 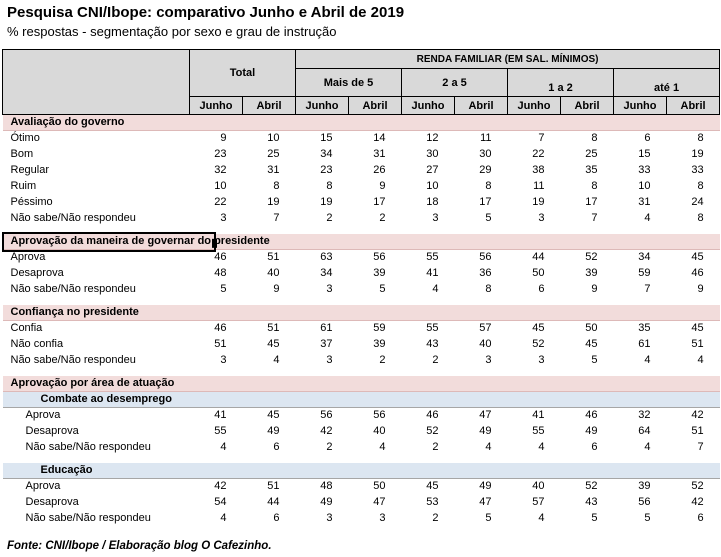 What do you see at coordinates (560, 82) in the screenshot?
I see `column-group-1-a-2: 1 a 2` at bounding box center [560, 82].